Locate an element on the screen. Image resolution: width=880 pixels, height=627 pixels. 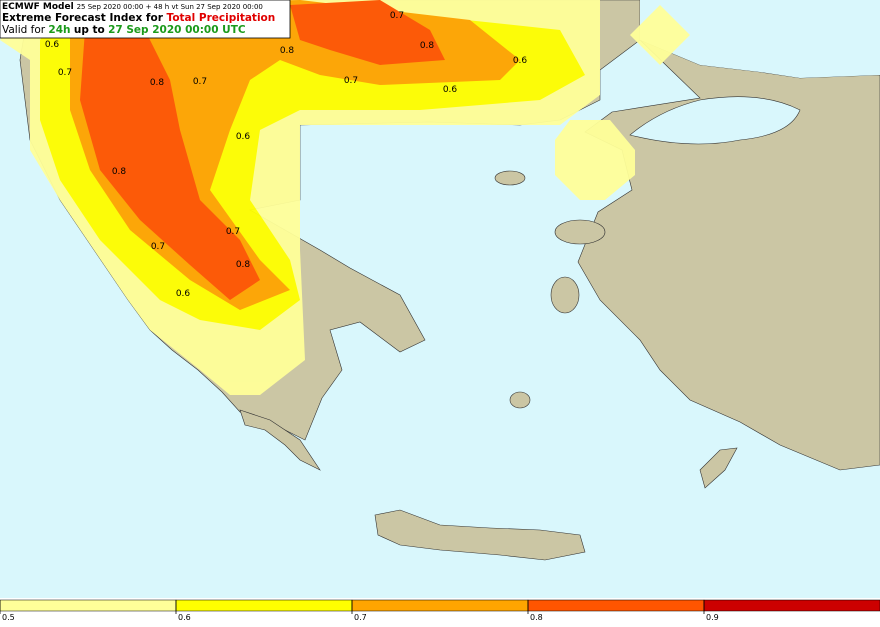
model: ECMWF Model is located at coordinates (38, 7).